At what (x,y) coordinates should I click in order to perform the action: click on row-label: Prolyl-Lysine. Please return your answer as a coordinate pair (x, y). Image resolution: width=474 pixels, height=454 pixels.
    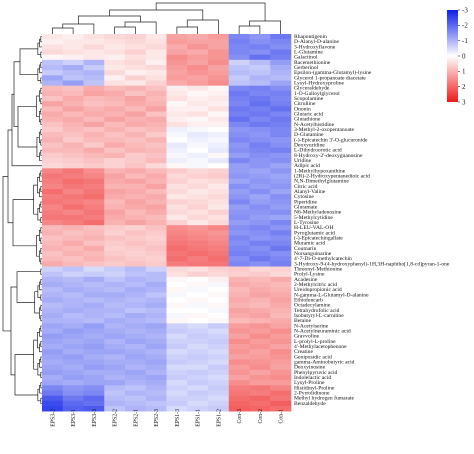
    Looking at the image, I should click on (309, 275).